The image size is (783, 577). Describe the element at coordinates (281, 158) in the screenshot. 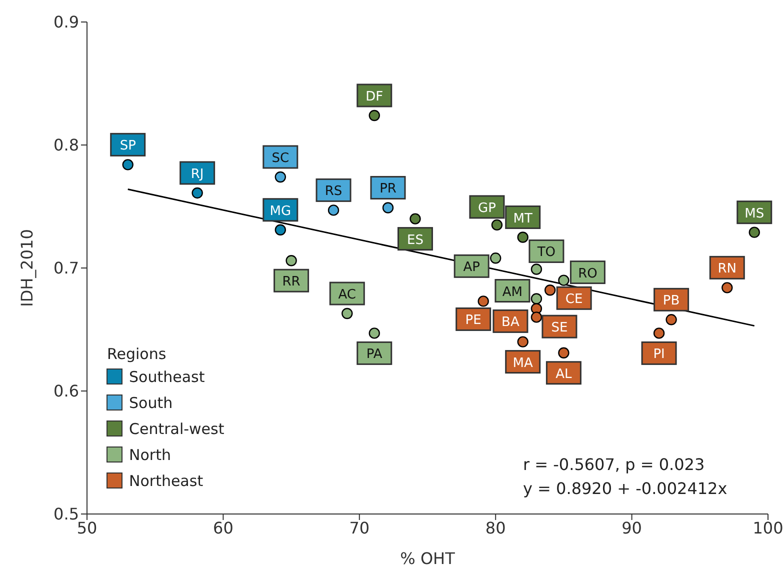

I see `data-label: SC` at that location.